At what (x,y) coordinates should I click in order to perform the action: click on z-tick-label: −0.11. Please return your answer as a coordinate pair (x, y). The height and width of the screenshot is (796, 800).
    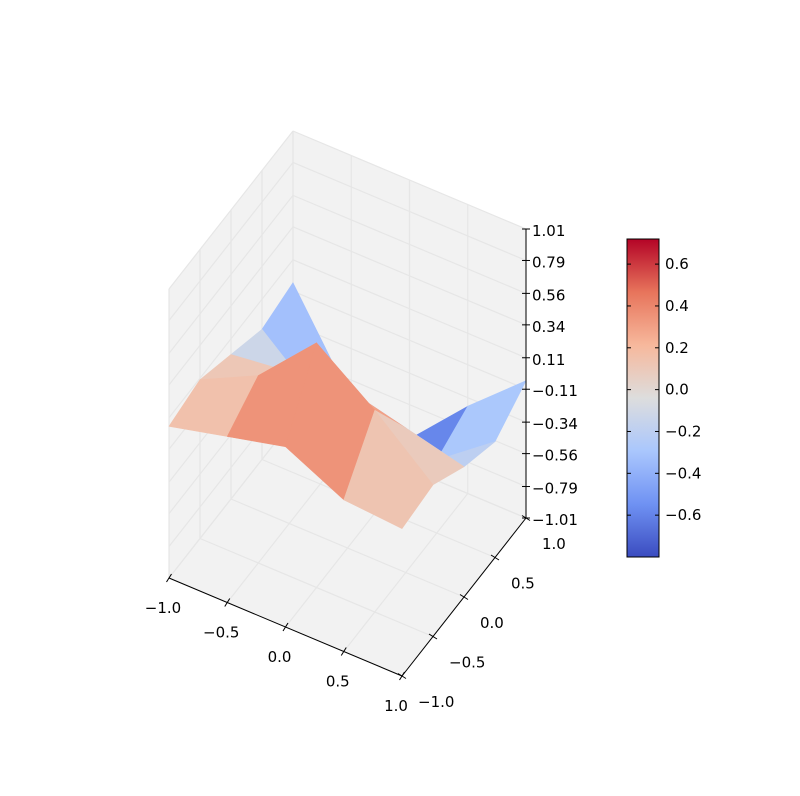
    Looking at the image, I should click on (555, 391).